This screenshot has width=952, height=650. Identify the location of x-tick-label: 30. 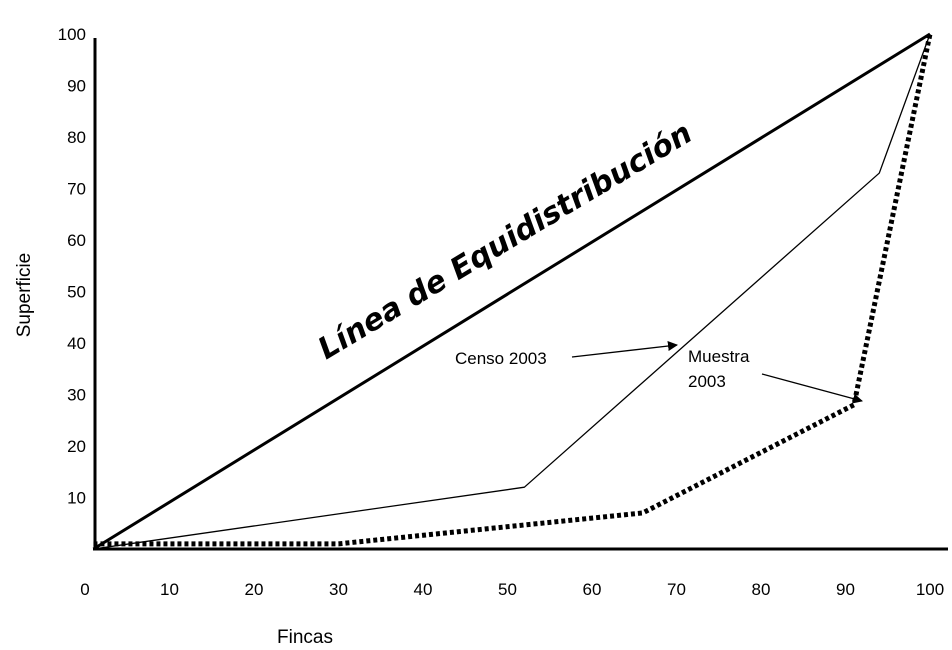
(338, 589).